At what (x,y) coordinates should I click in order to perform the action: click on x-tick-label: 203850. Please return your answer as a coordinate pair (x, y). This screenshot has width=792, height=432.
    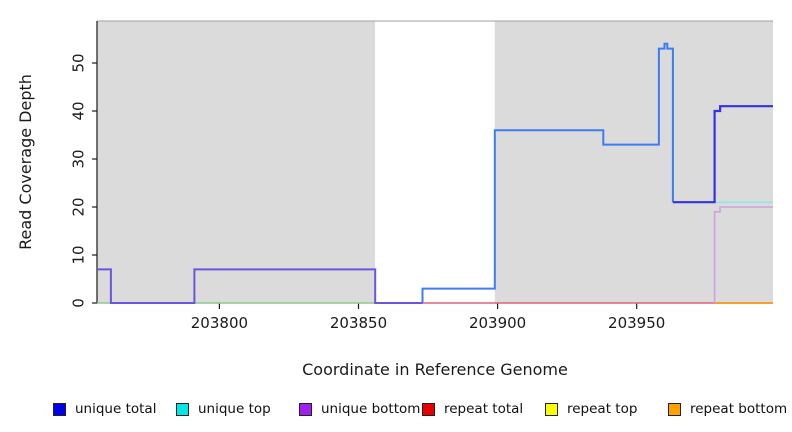
    Looking at the image, I should click on (358, 323).